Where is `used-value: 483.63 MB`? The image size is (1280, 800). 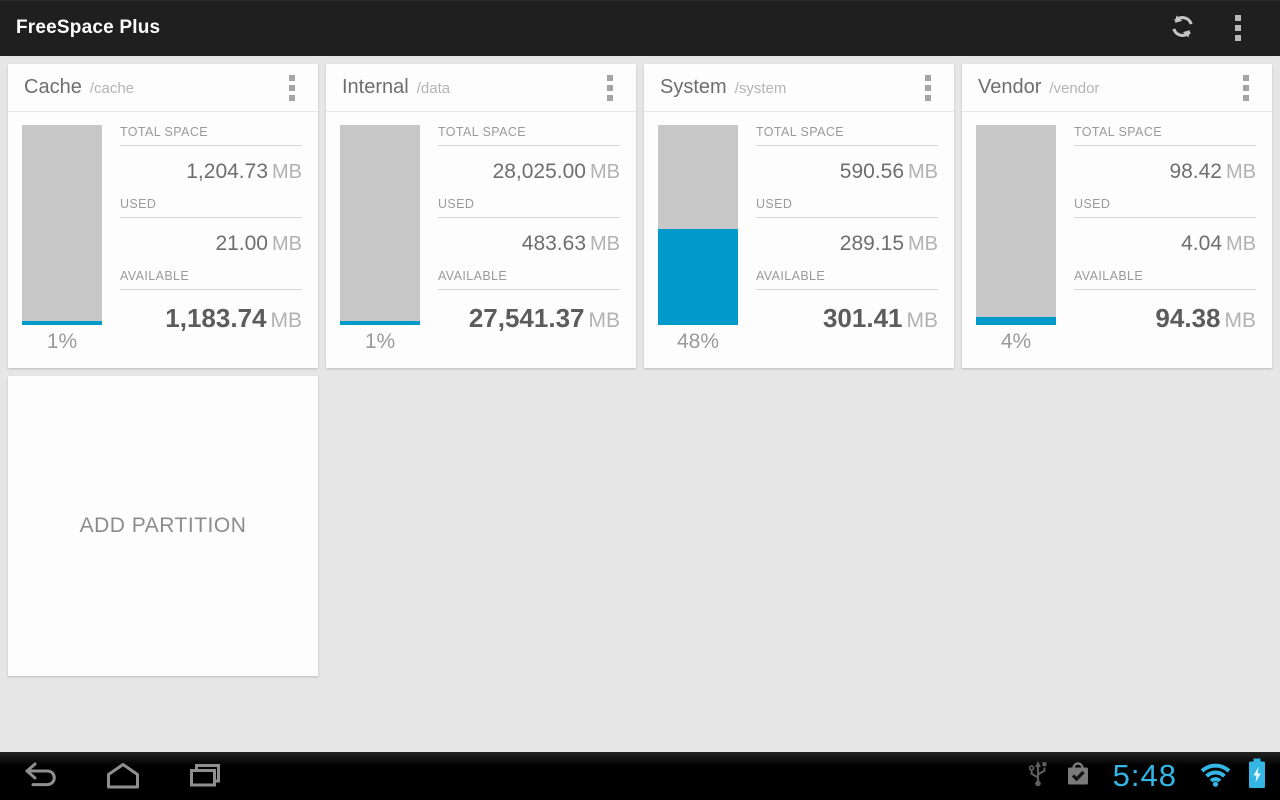 used-value: 483.63 MB is located at coordinates (570, 243).